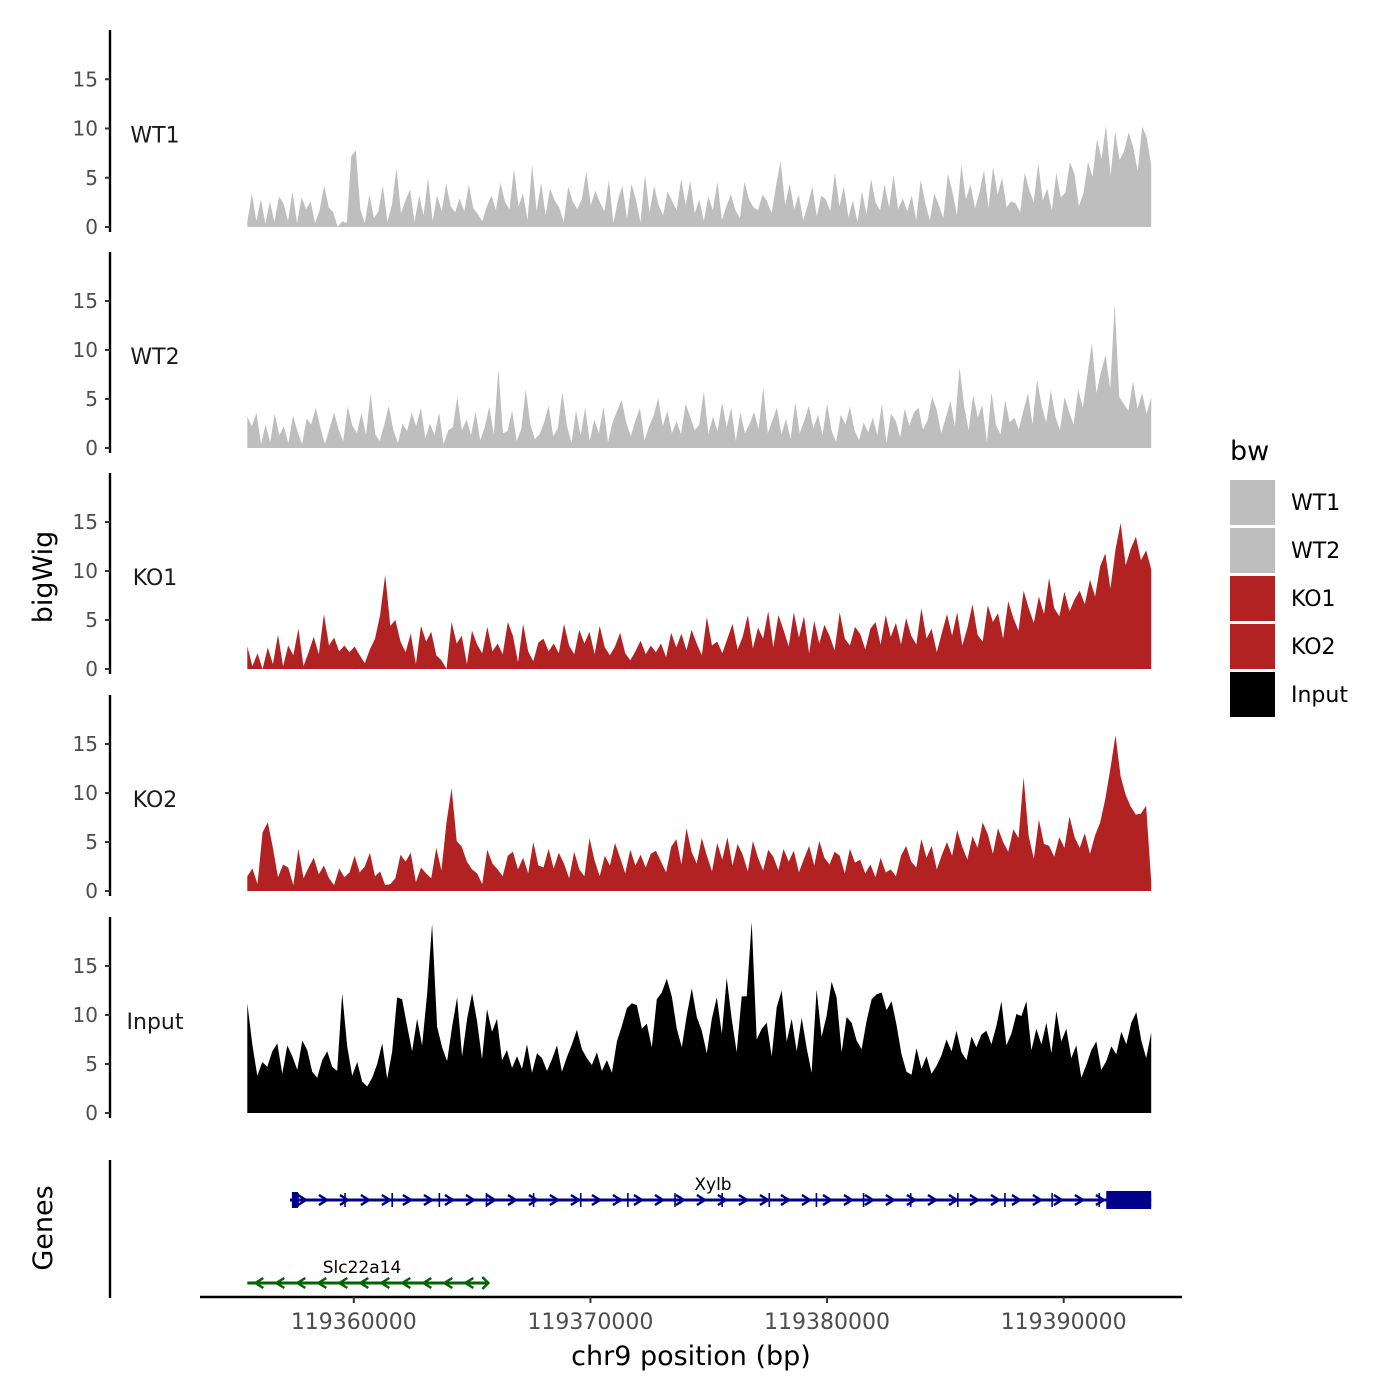 The image size is (1400, 1400). What do you see at coordinates (486, 1283) in the screenshot?
I see `gene-end-mark` at bounding box center [486, 1283].